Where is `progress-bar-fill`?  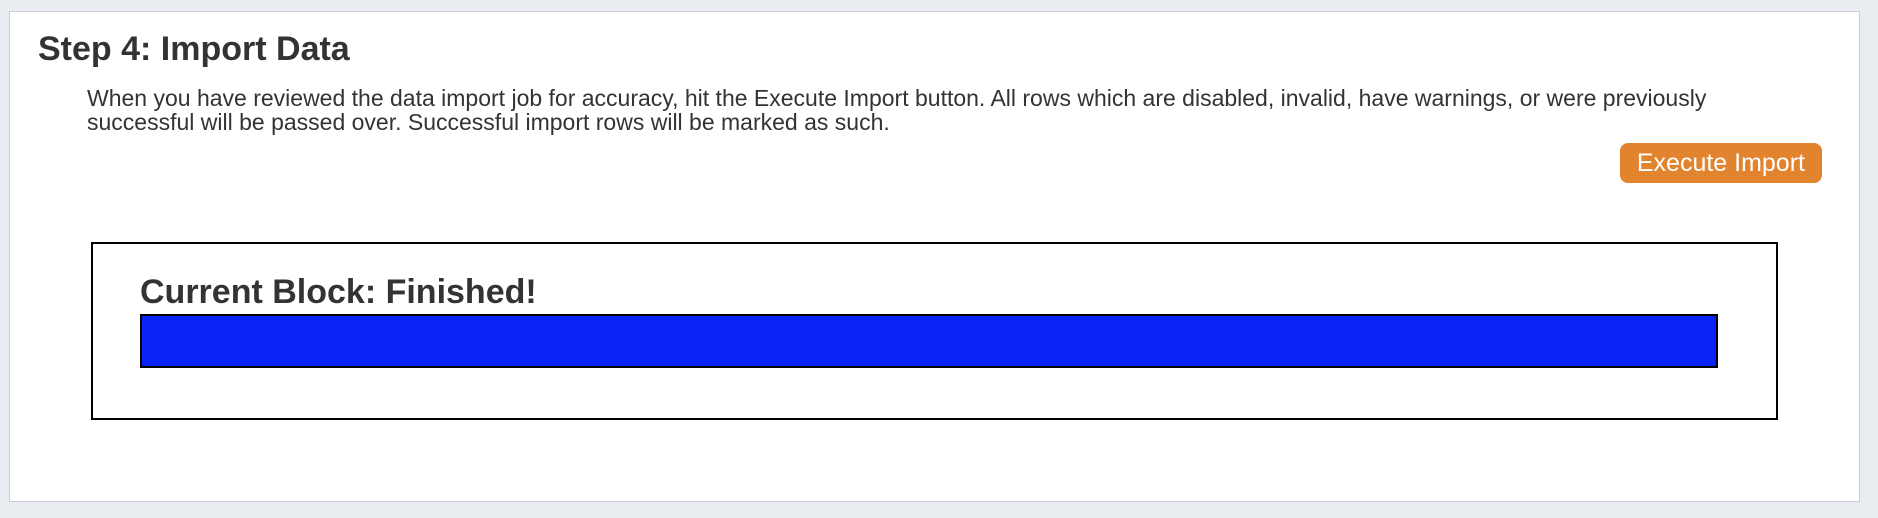 progress-bar-fill is located at coordinates (929, 341).